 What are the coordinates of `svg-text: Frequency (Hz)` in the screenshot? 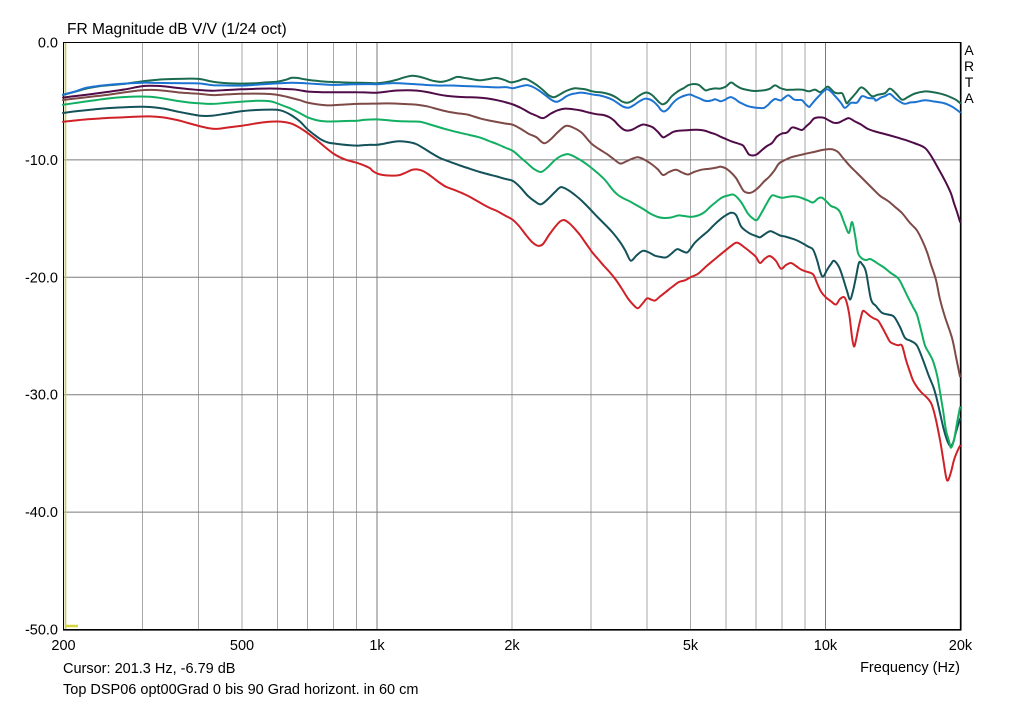 It's located at (910, 668).